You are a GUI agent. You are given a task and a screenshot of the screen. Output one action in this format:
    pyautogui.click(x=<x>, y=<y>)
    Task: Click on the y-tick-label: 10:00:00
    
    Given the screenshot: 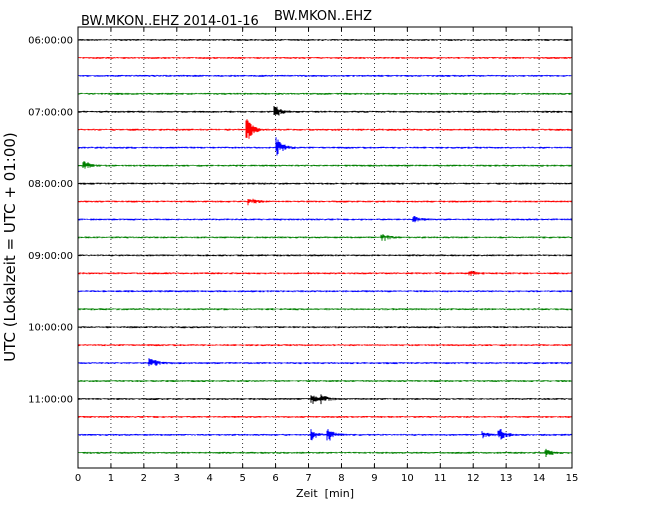 What is the action you would take?
    pyautogui.click(x=50, y=328)
    